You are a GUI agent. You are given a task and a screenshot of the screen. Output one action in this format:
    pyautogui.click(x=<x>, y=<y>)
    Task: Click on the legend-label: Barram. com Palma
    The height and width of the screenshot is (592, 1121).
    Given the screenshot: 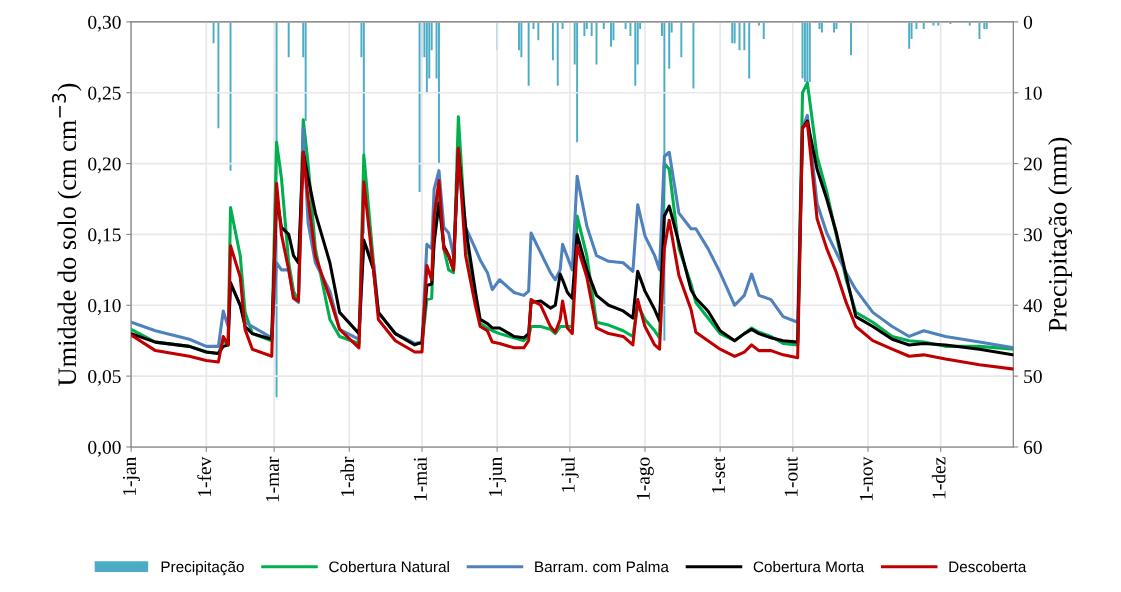 What is the action you would take?
    pyautogui.click(x=602, y=566)
    